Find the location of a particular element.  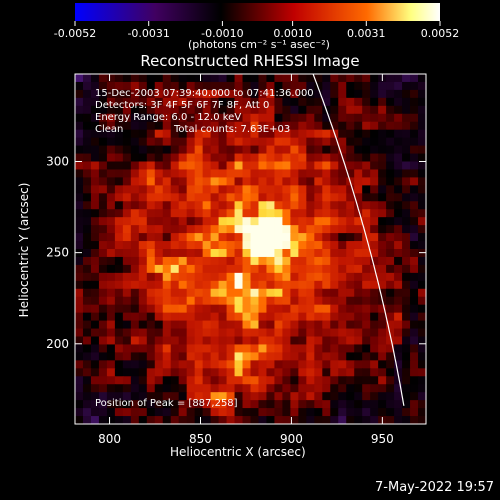

x-tick-label: 900 is located at coordinates (291, 439).